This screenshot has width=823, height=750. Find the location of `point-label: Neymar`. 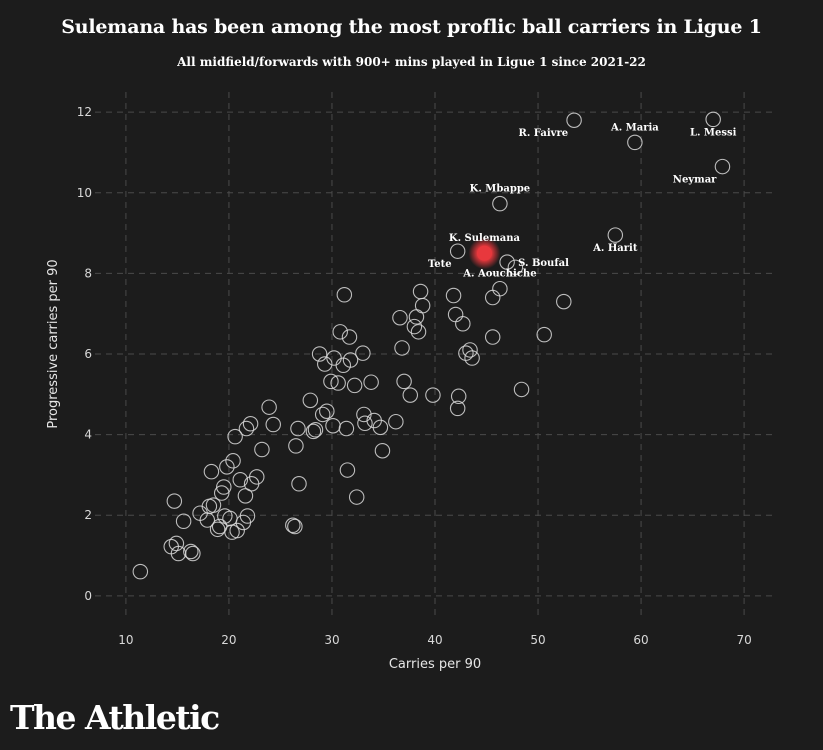

point-label: Neymar is located at coordinates (695, 180).